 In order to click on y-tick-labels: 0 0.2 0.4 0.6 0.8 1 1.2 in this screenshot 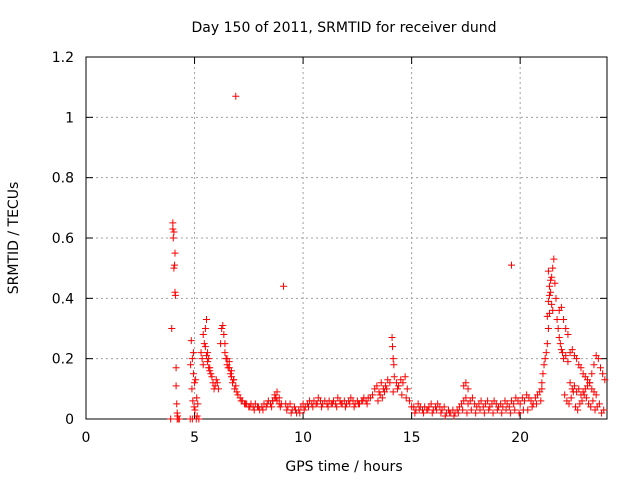, I will do `click(63, 239)`.